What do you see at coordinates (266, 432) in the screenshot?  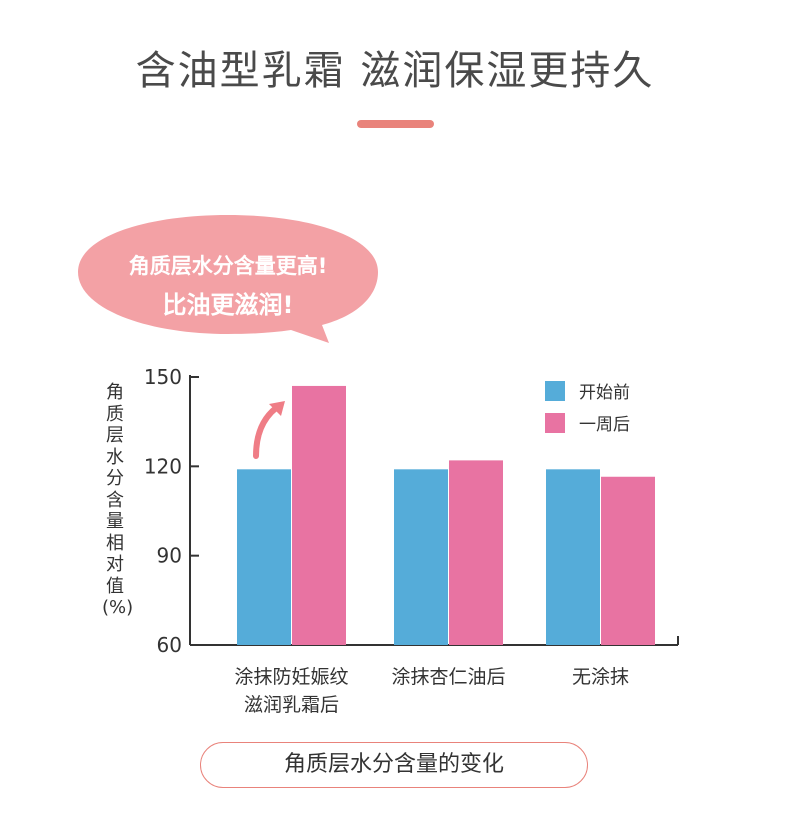 I see `increase-arrow-shaft` at bounding box center [266, 432].